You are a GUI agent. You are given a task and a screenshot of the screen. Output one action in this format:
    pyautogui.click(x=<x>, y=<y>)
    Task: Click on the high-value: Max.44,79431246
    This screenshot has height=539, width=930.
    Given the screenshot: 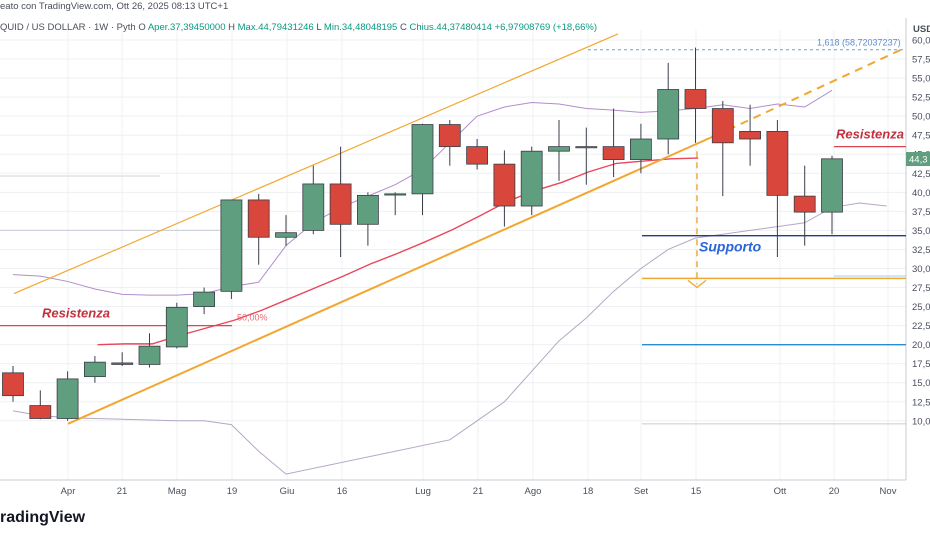 What is the action you would take?
    pyautogui.click(x=275, y=27)
    